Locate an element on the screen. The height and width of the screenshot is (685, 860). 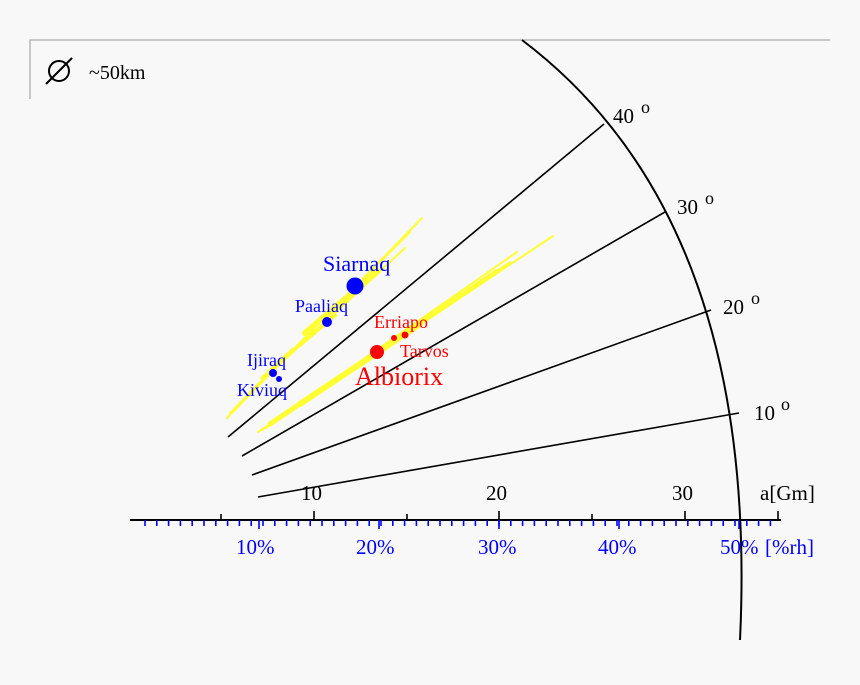
gallic-moons: Erriapo Tarvos Albiorix is located at coordinates (402, 351).